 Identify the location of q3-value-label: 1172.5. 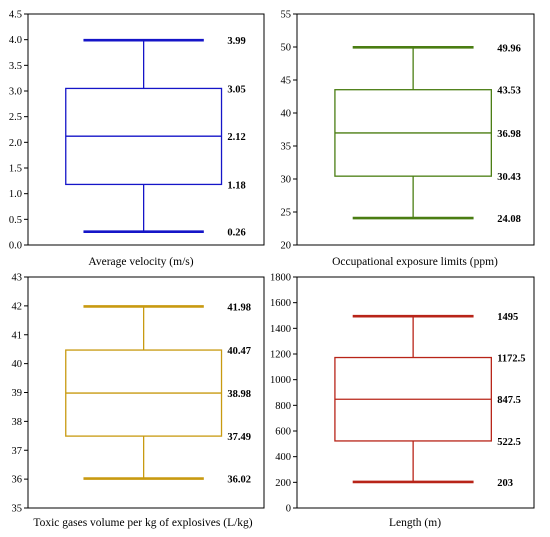
(511, 359).